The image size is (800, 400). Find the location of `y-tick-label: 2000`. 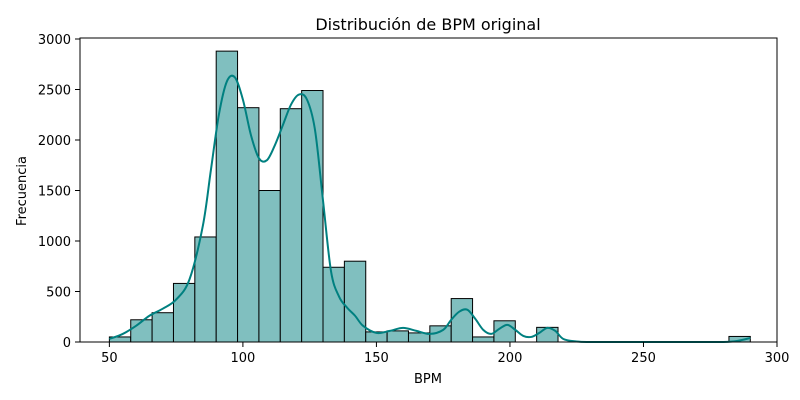

y-tick-label: 2000 is located at coordinates (54, 141).